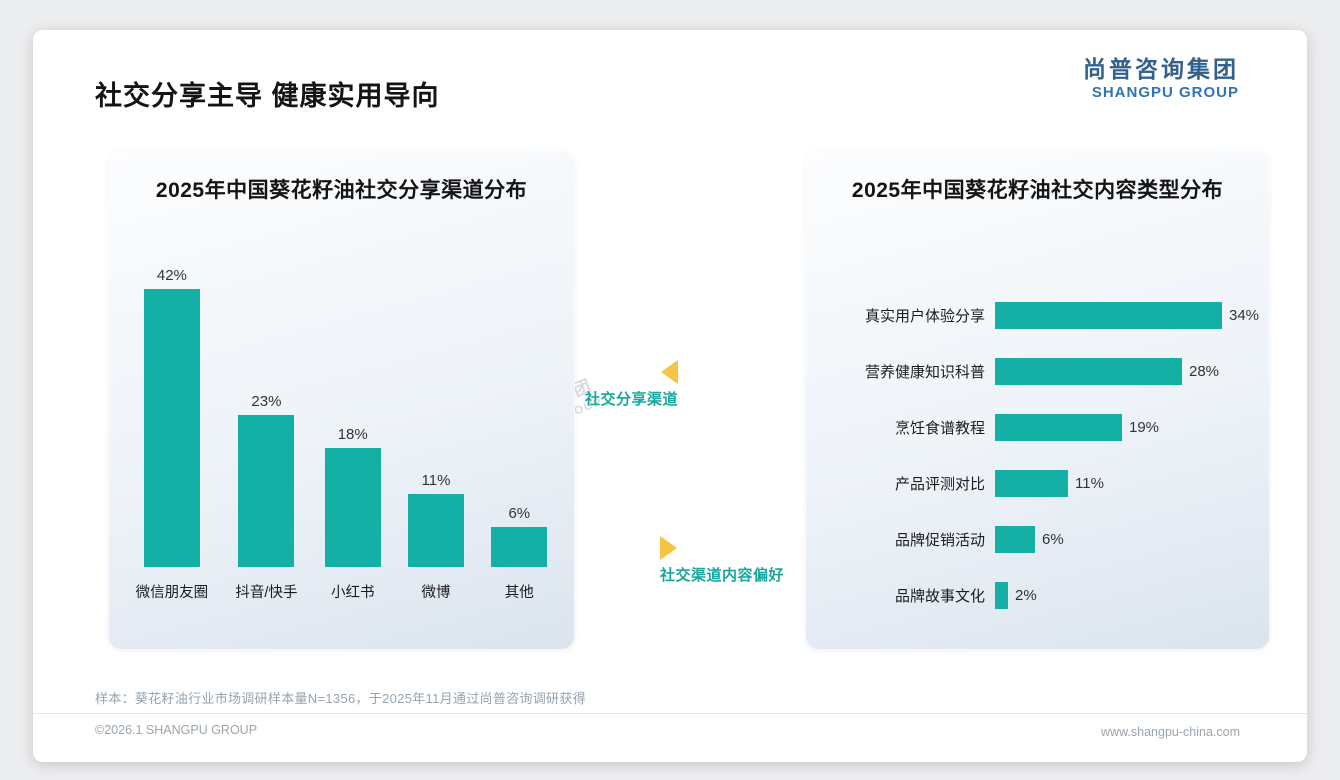 The image size is (1340, 780). I want to click on annotation-content-preference: 社交渠道内容偏好, so click(722, 560).